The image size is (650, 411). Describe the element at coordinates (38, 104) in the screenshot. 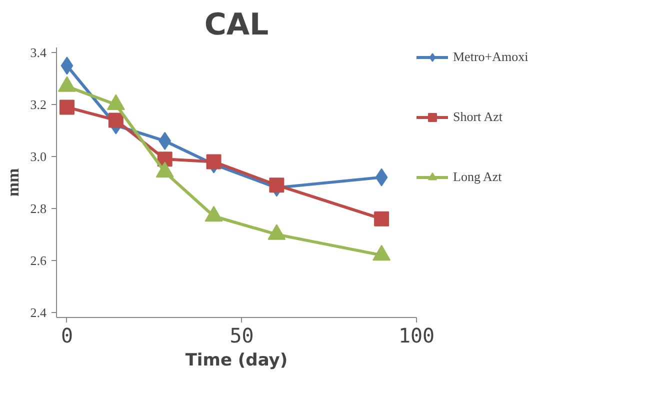

I see `y-tick-label: 3.2` at that location.